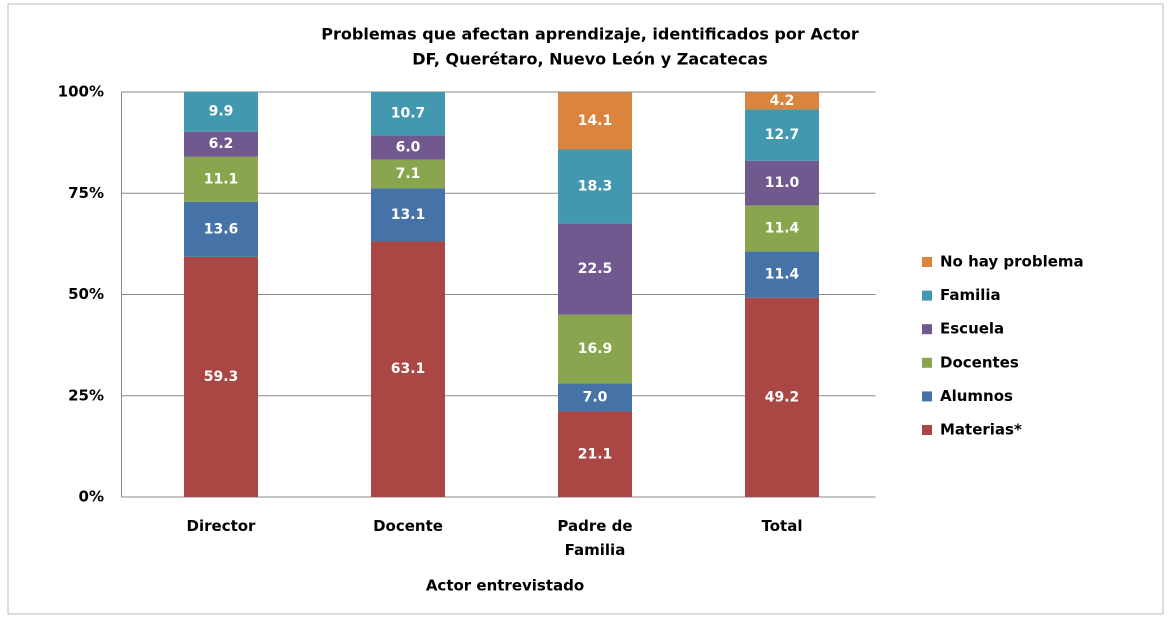 This screenshot has width=1169, height=618. Describe the element at coordinates (595, 538) in the screenshot. I see `x-tick-label: Padre de Familia` at that location.